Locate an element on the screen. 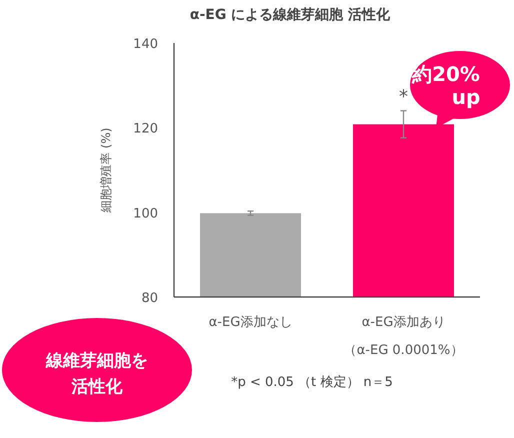 The image size is (514, 438). annotation: up is located at coordinates (466, 97).